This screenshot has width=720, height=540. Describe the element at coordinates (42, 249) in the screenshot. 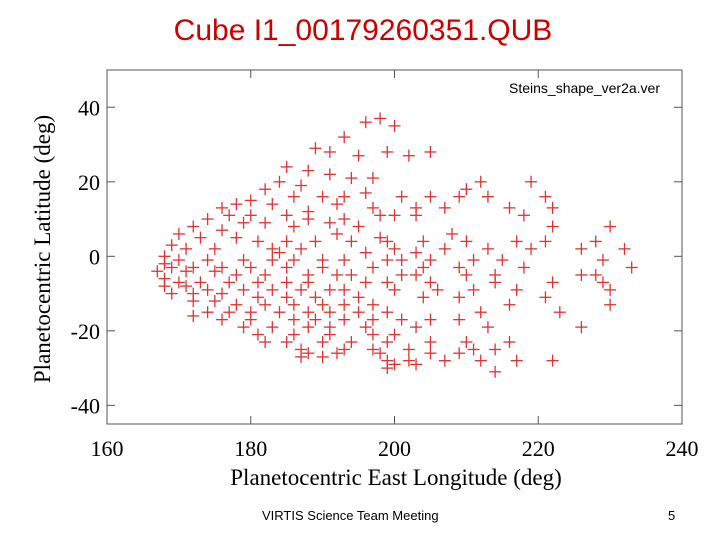

I see `y-axis-label: Planetocentric Latitude (deg)` at that location.